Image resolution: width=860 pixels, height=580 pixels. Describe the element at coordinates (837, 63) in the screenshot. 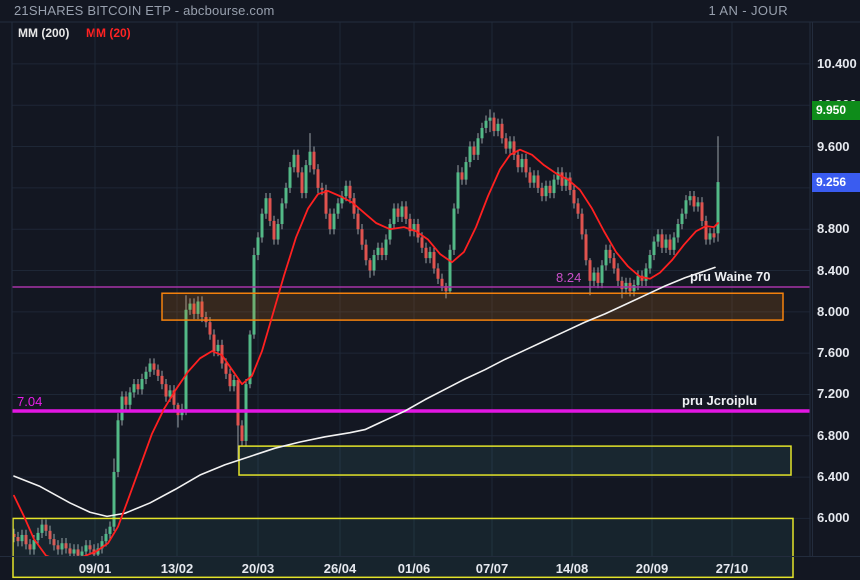

I see `y-axis-label: 10.400` at that location.